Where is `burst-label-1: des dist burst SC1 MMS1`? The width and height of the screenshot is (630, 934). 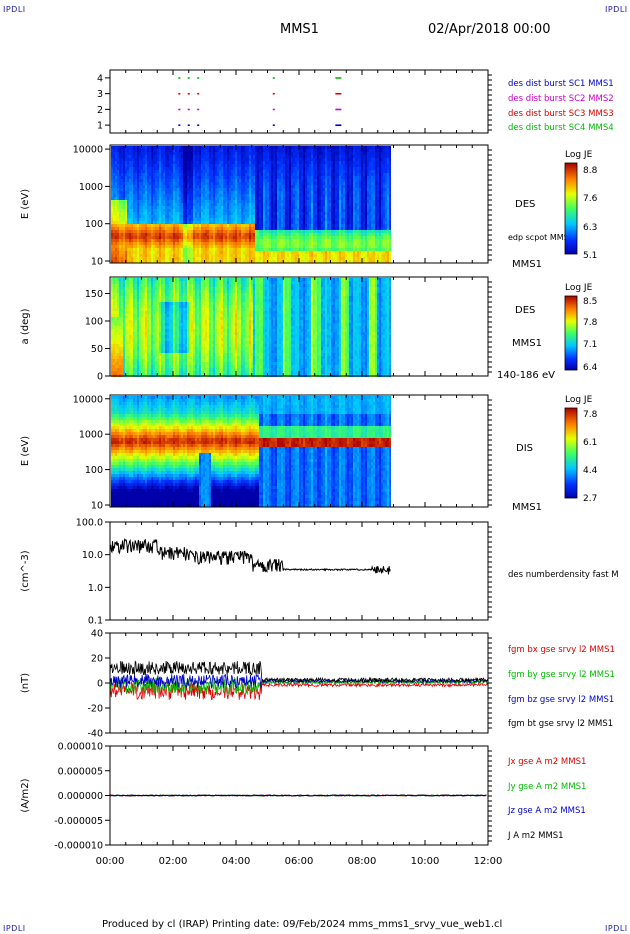
burst-label-1: des dist burst SC1 MMS1 is located at coordinates (561, 84).